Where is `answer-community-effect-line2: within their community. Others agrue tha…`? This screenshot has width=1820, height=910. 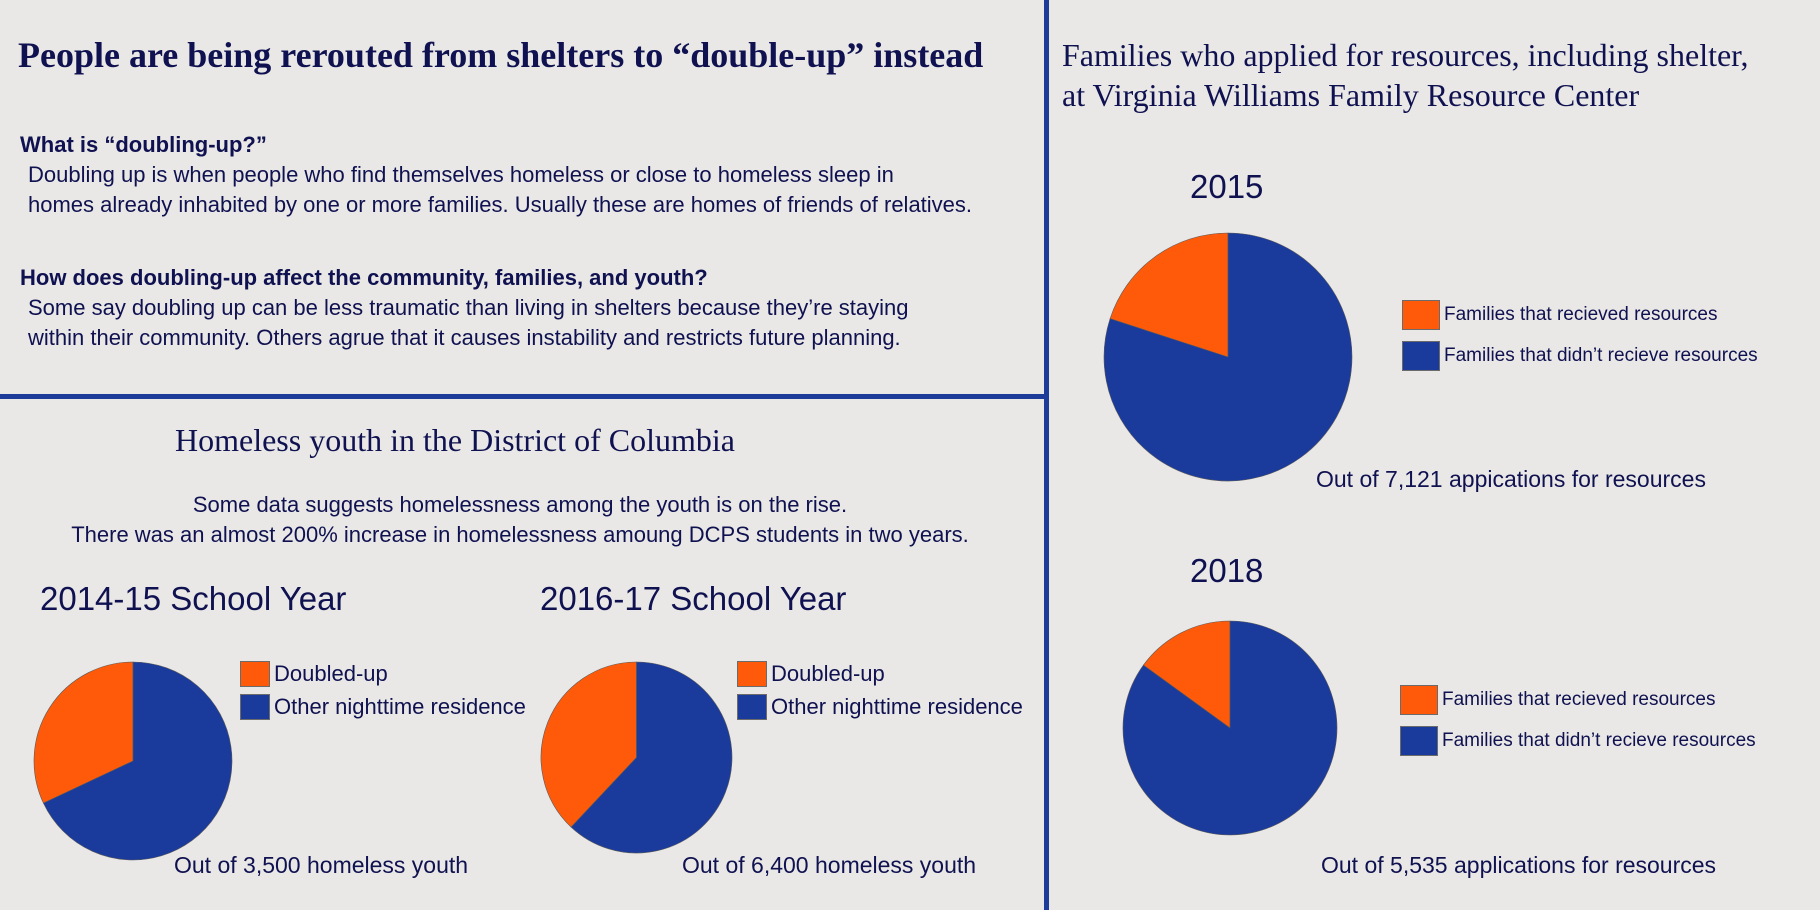
answer-community-effect-line2: within their community. Others agrue tha… is located at coordinates (464, 337).